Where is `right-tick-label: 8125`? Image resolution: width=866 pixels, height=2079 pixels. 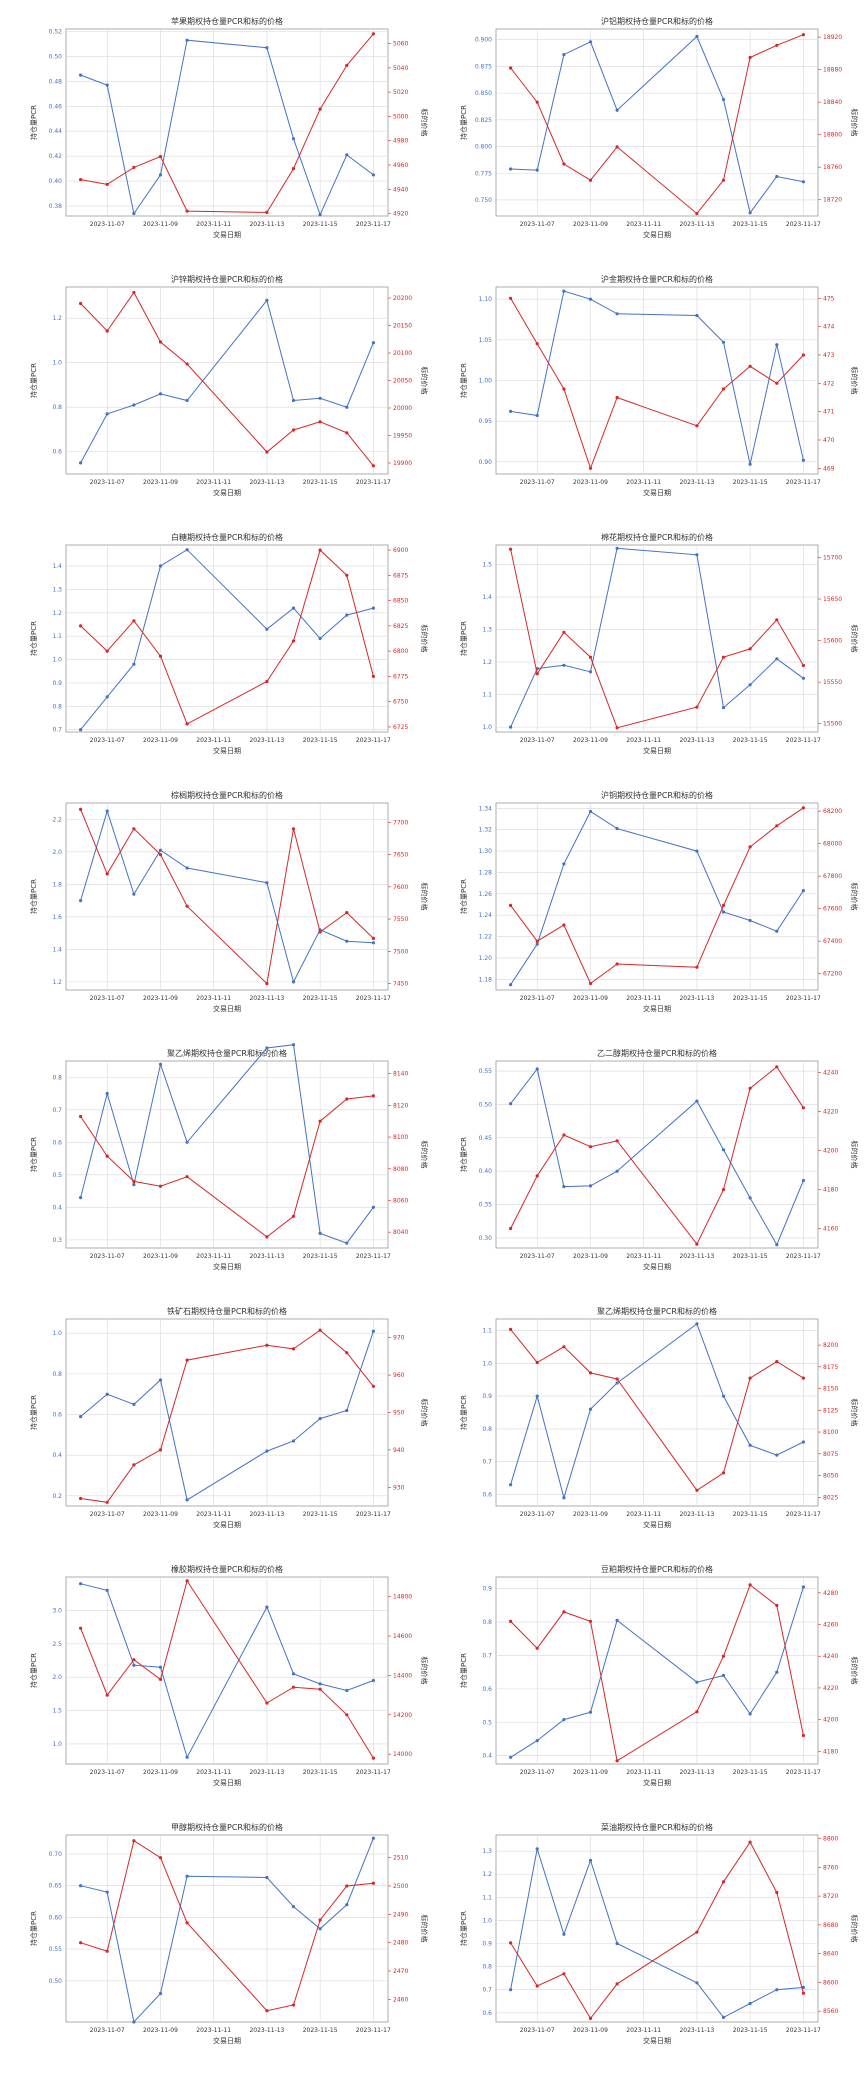
right-tick-label: 8125 is located at coordinates (830, 1410).